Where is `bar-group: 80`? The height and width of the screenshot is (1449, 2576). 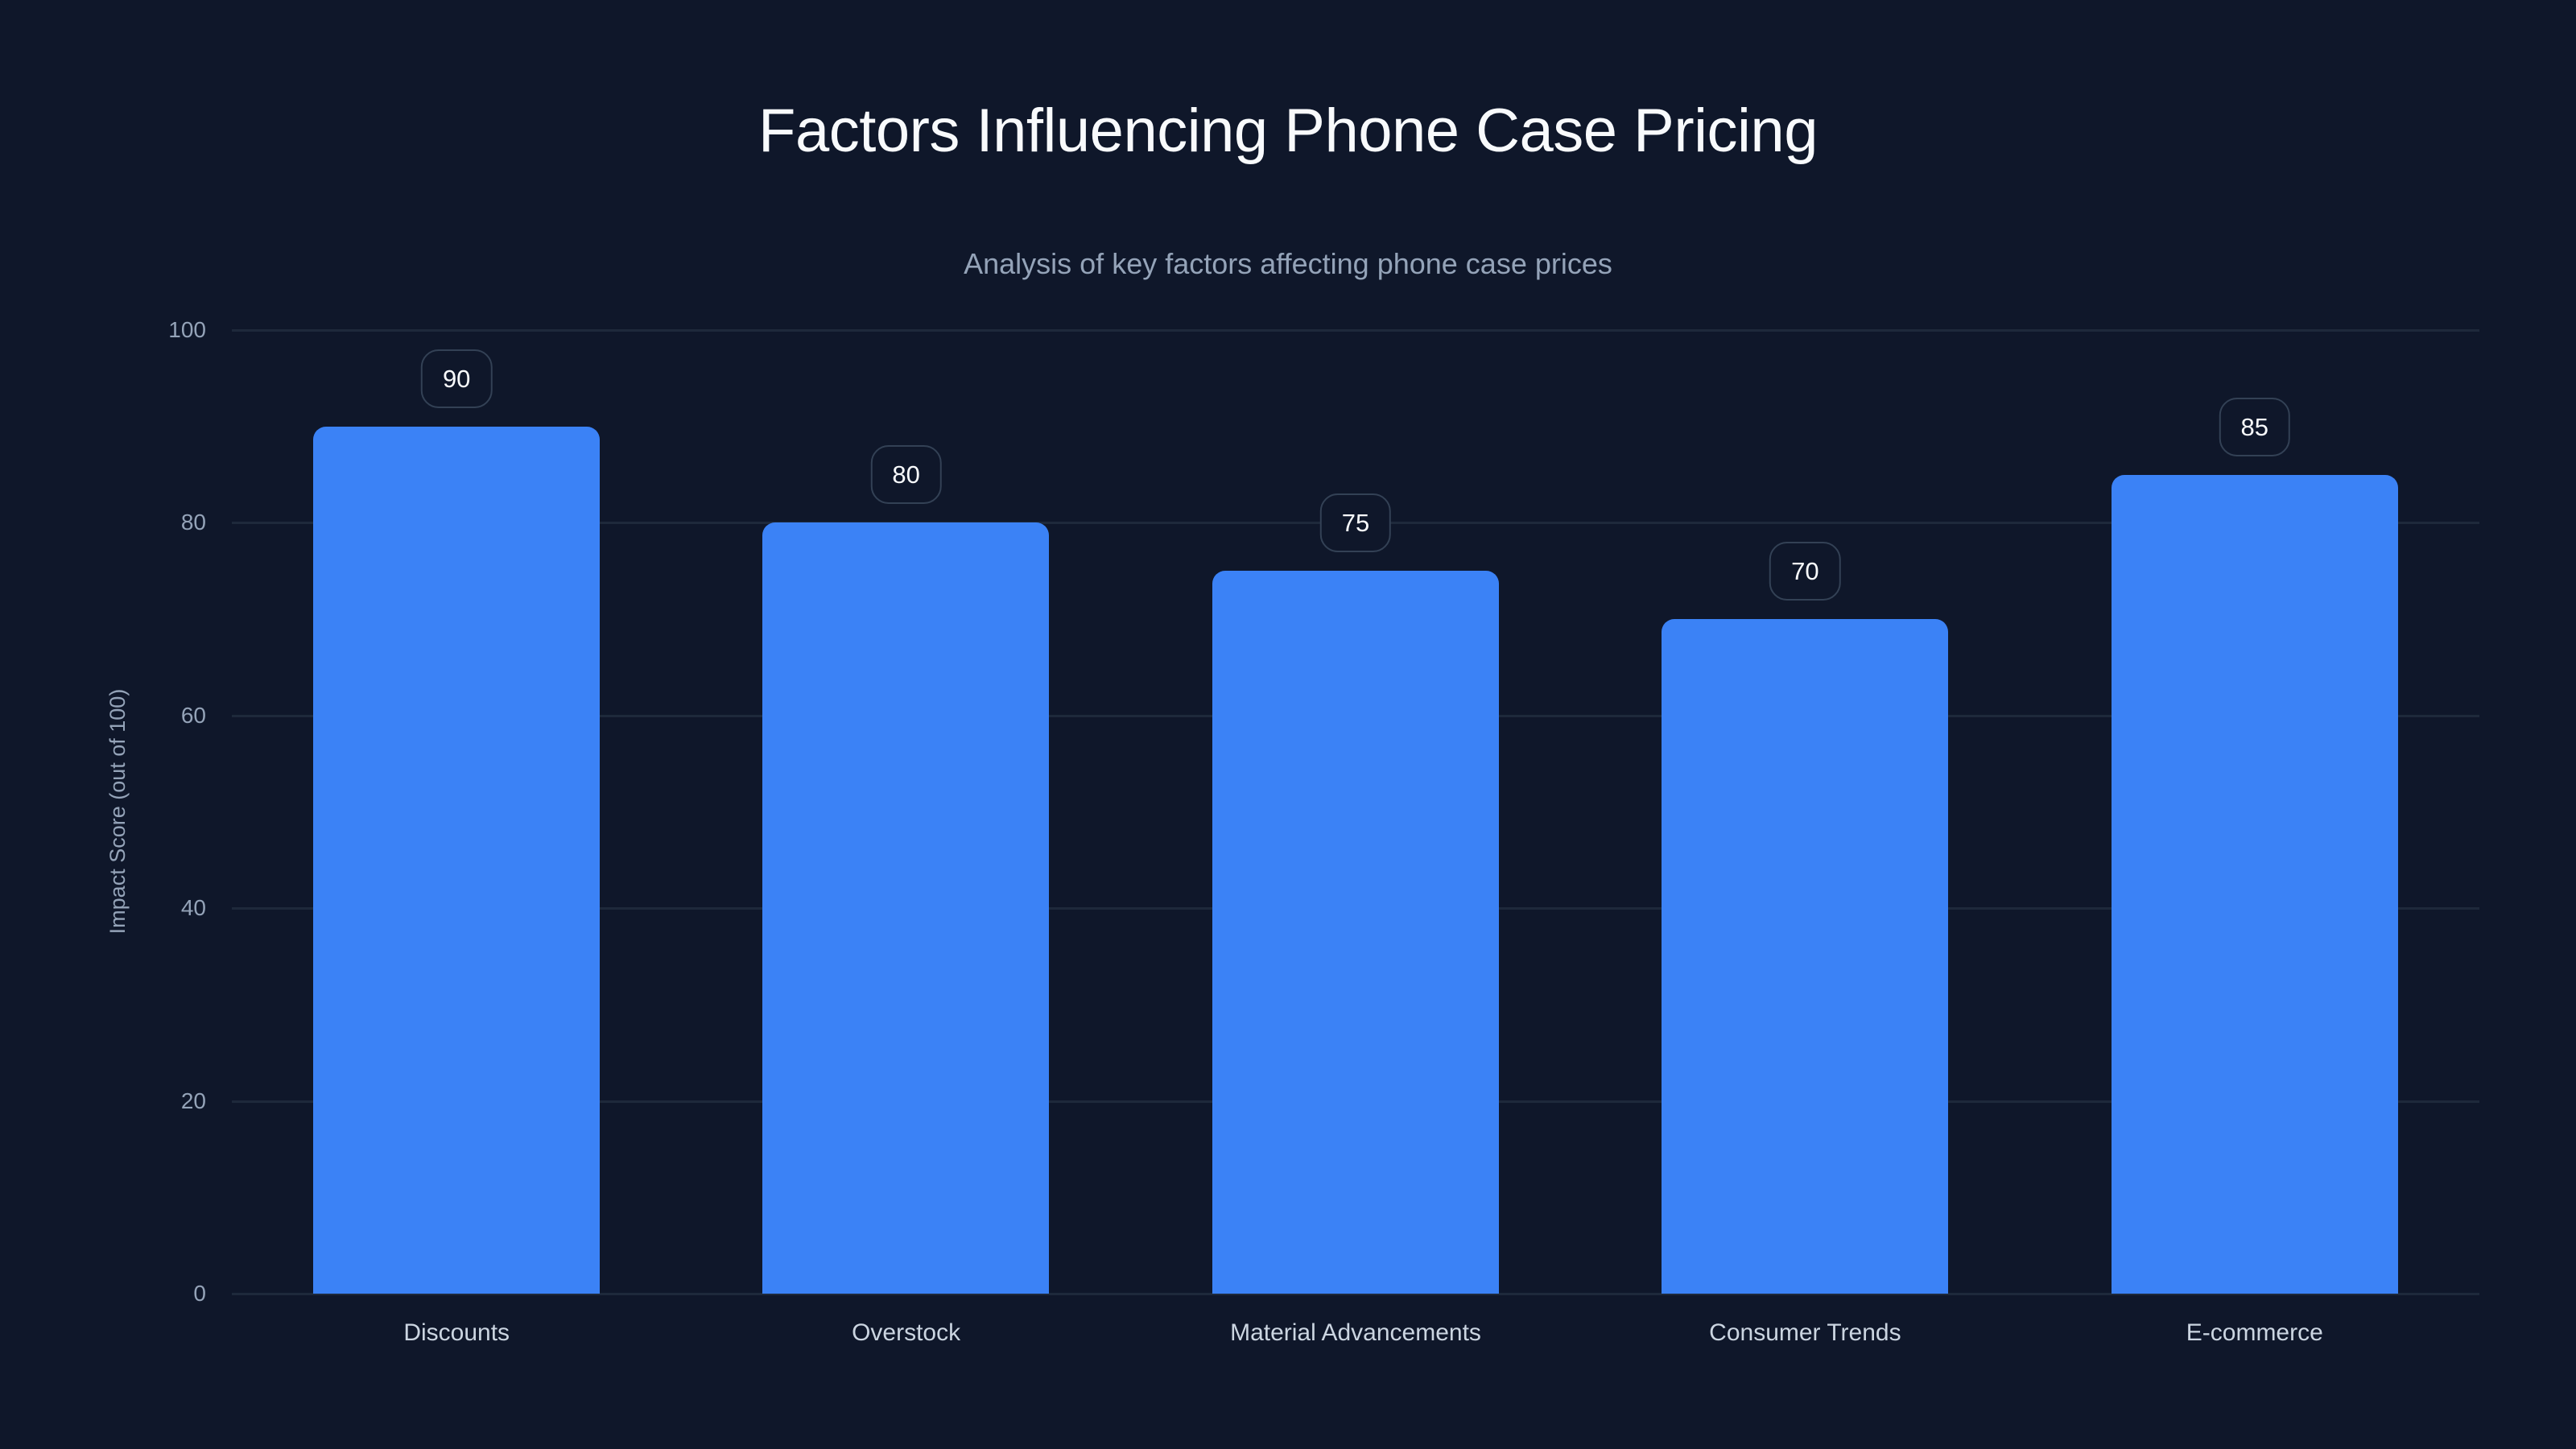
bar-group: 80 is located at coordinates (905, 812).